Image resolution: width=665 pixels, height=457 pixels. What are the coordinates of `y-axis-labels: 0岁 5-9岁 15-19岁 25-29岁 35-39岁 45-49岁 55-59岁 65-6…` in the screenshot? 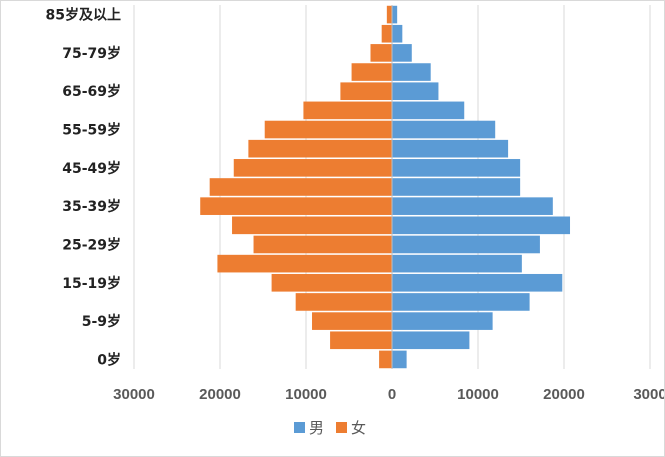 It's located at (83, 188).